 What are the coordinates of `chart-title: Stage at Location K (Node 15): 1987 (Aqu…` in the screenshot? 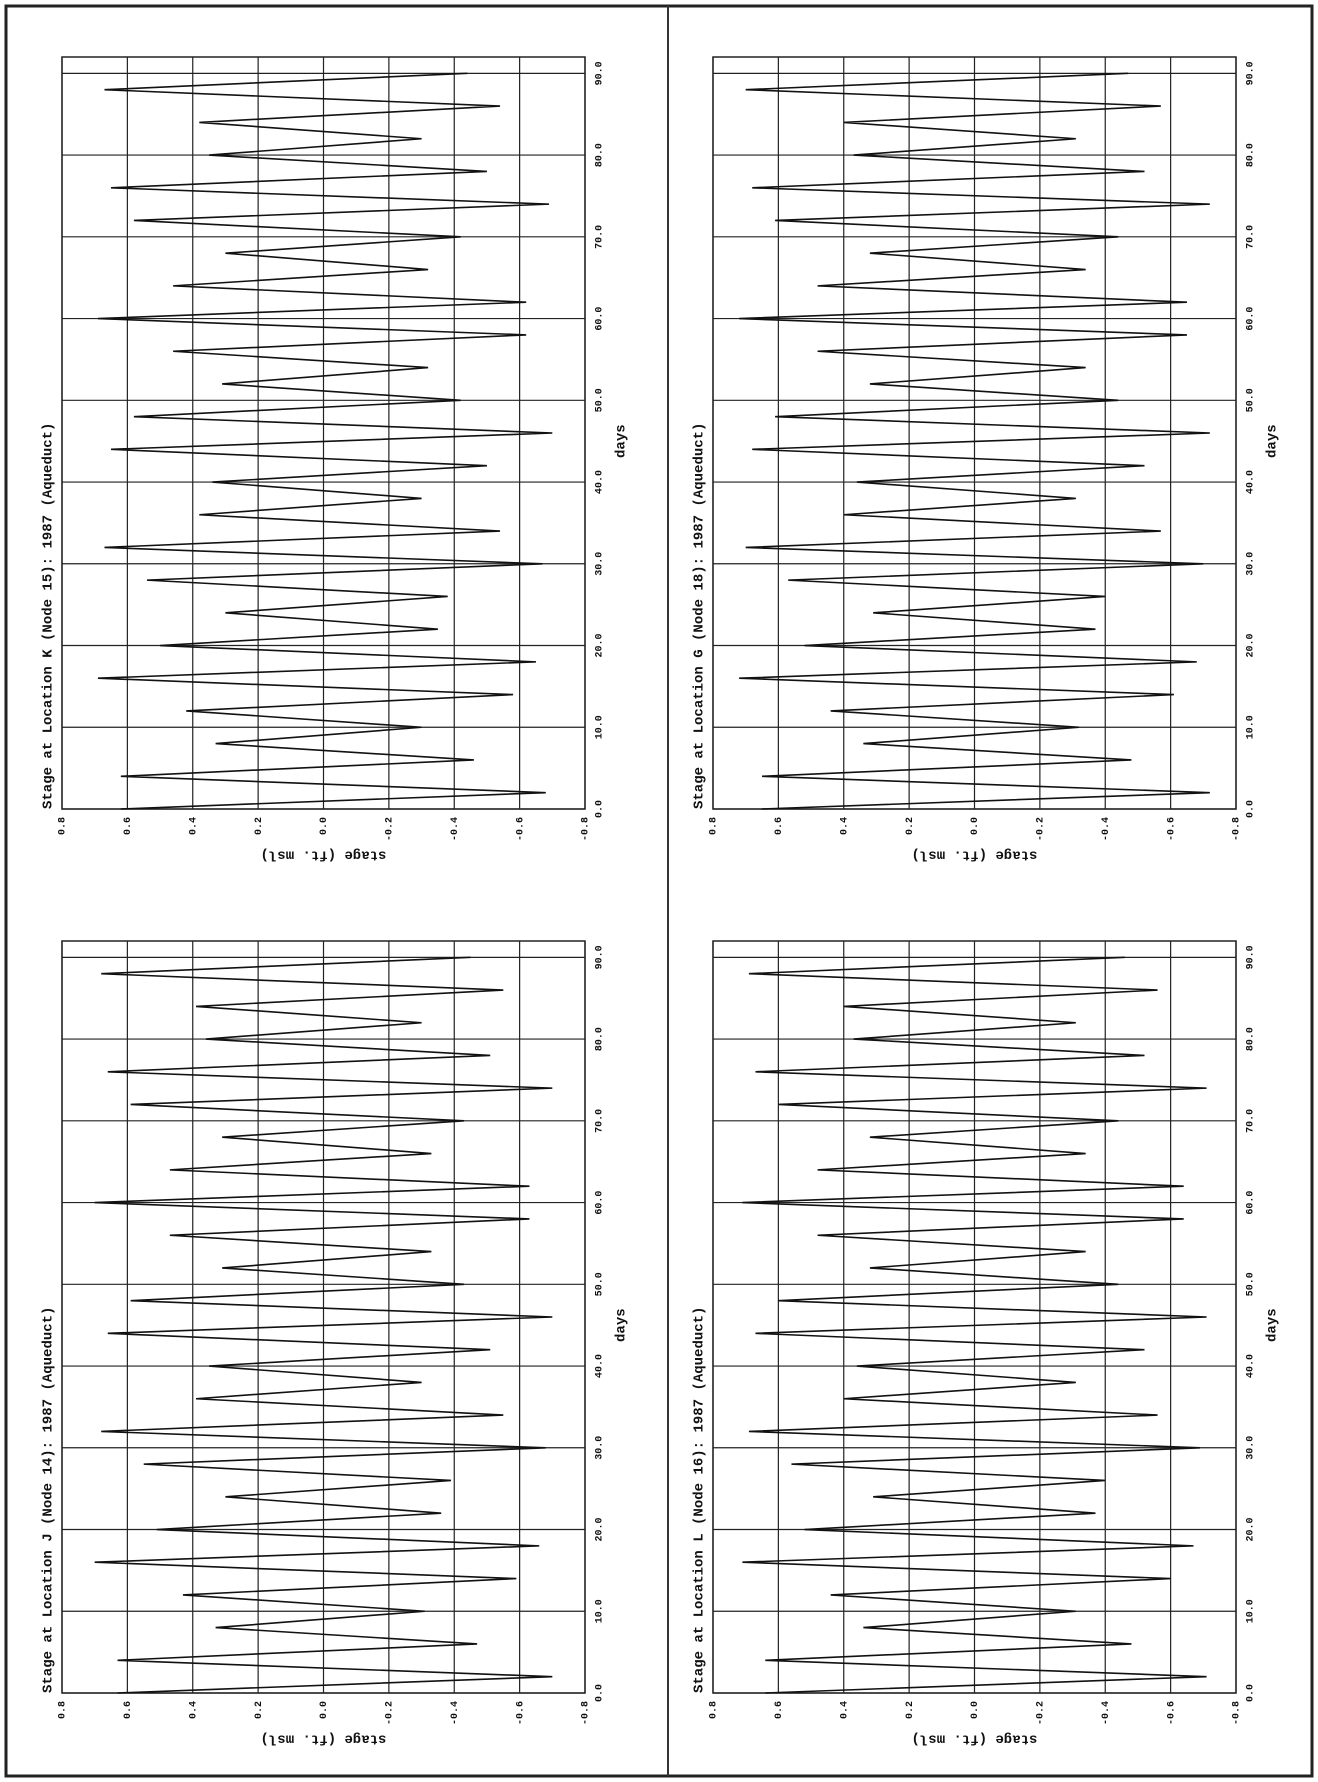 It's located at (49, 616).